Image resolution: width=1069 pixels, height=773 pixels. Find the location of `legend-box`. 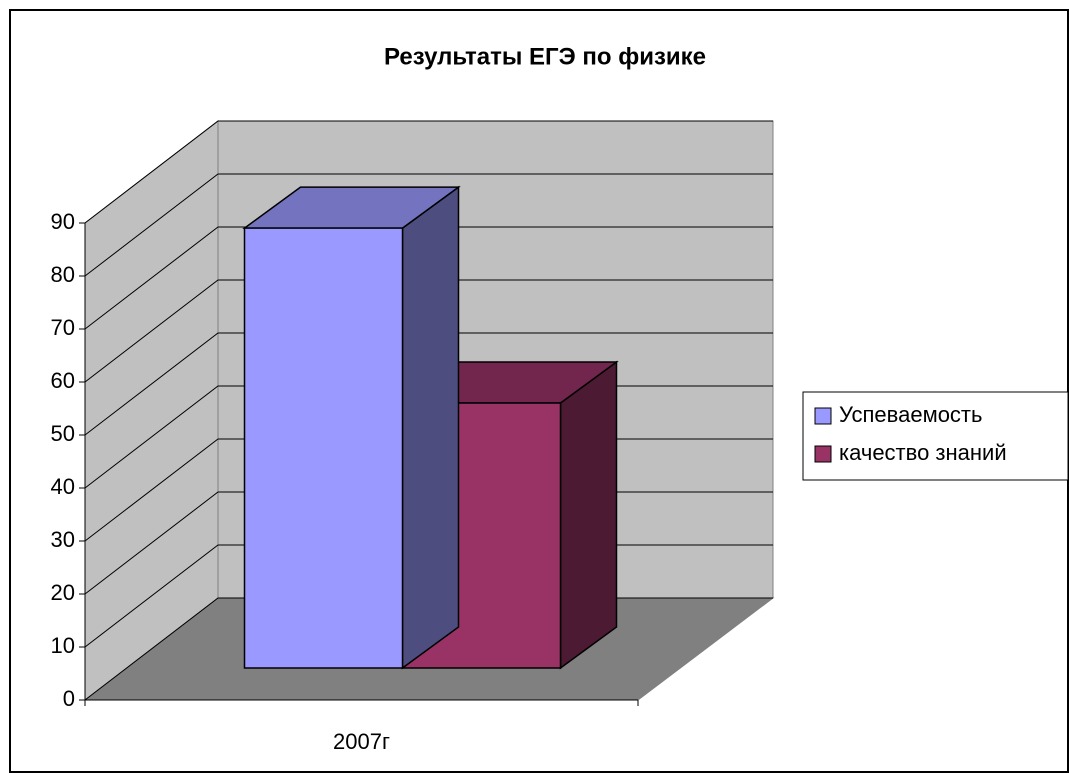

legend-box is located at coordinates (935, 436).